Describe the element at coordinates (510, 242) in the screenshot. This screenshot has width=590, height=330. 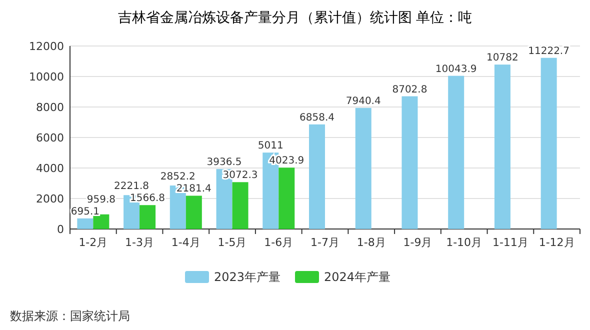
I see `x-tick-label: 1-11月` at that location.